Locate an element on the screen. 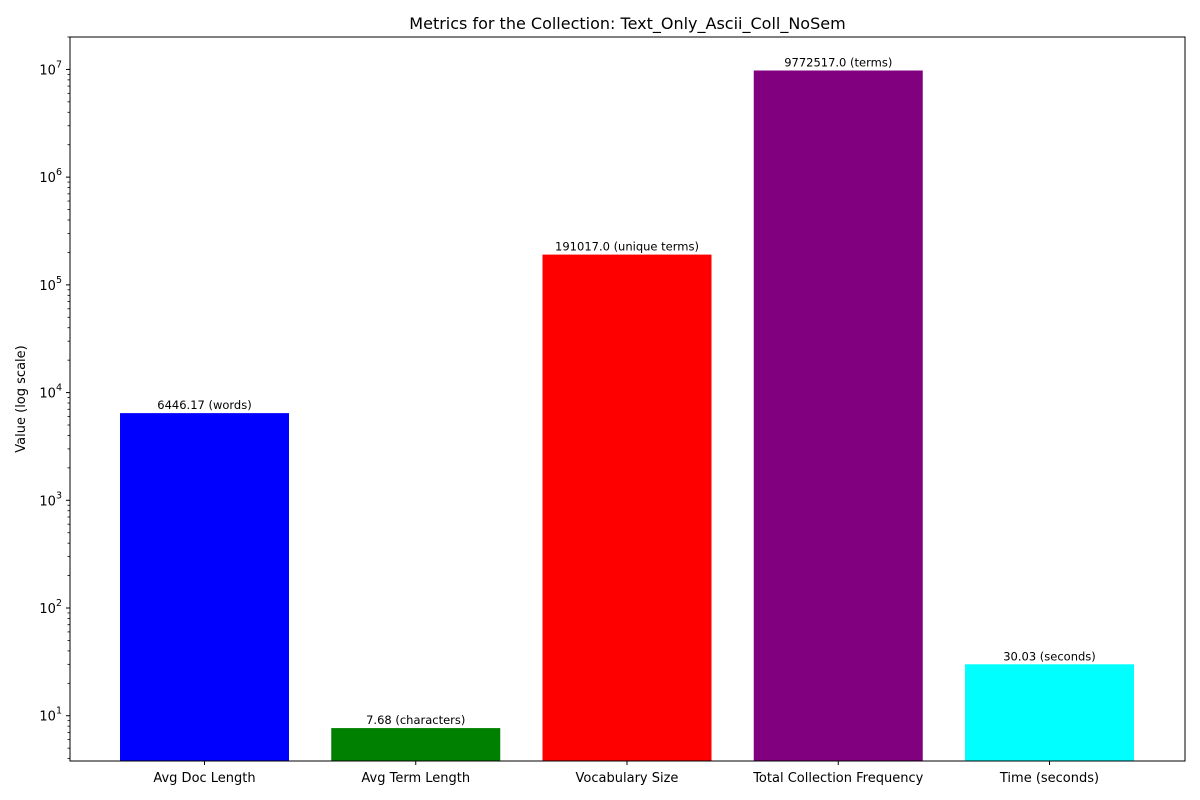 This screenshot has height=800, width=1200. y-tick-exponent: 1 is located at coordinates (59, 711).